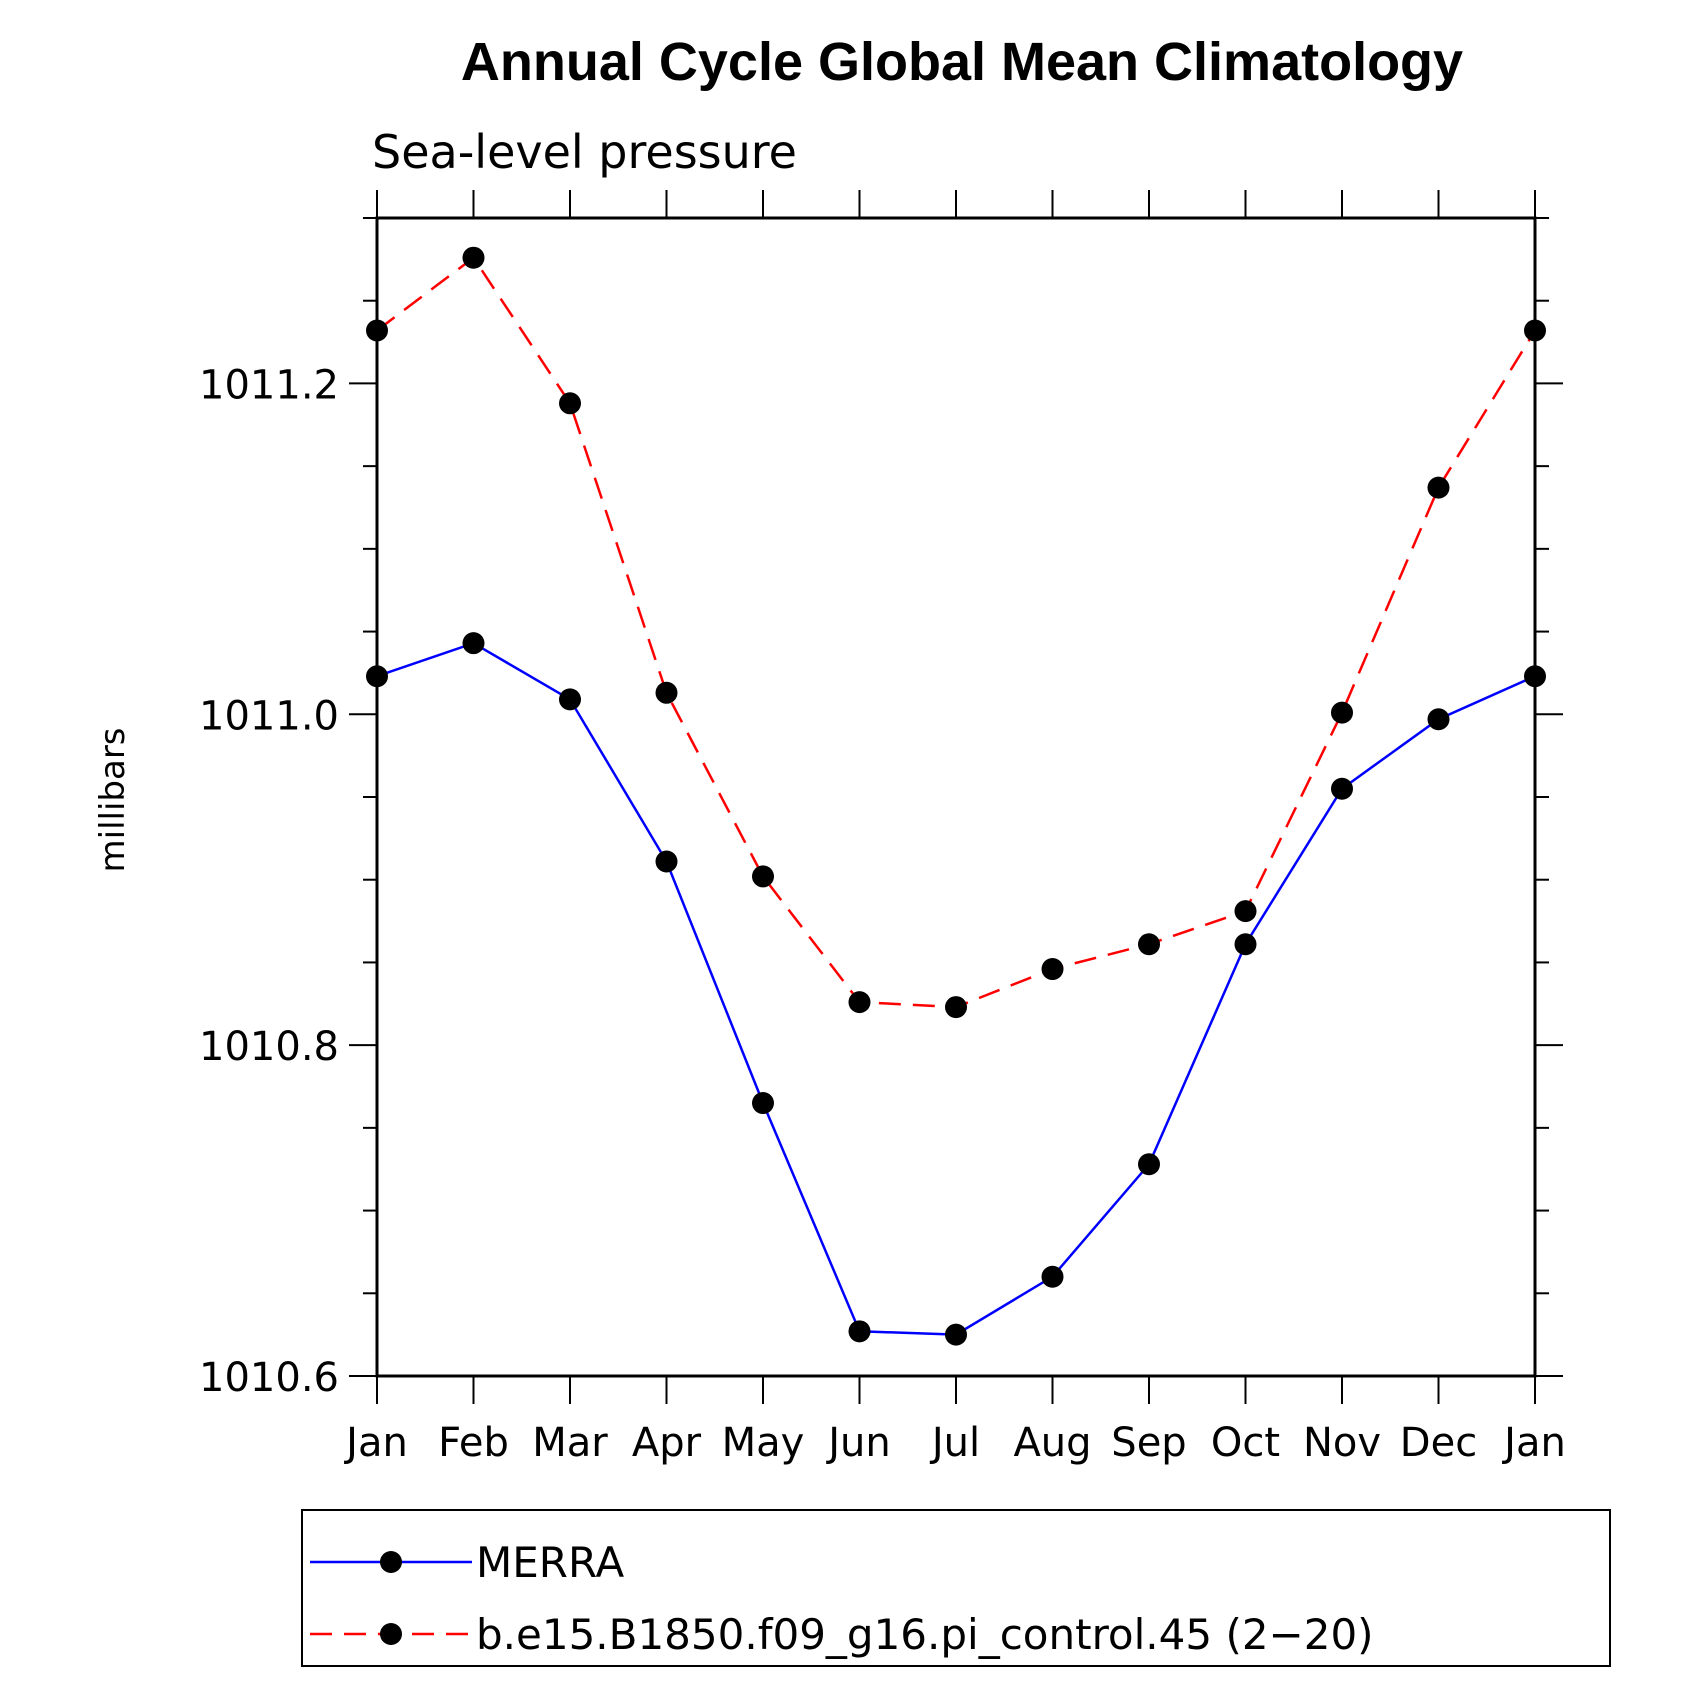  What do you see at coordinates (584, 152) in the screenshot?
I see `chart-subtitle: Sea-level pressure` at bounding box center [584, 152].